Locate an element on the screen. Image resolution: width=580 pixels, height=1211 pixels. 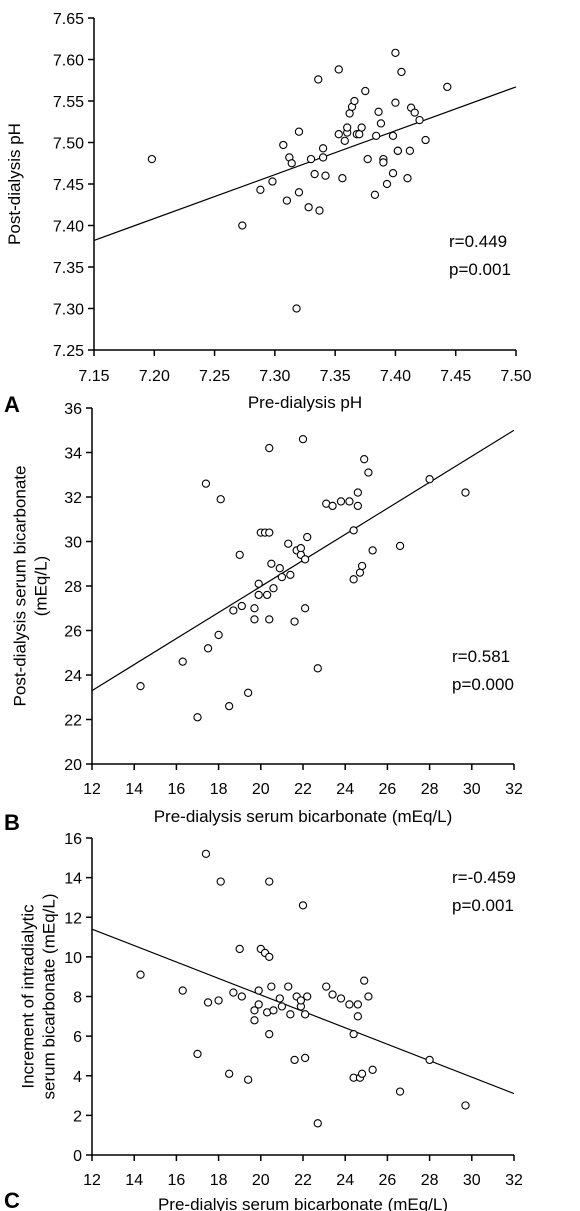
y-axis-label: Post-dialysis pH is located at coordinates (14, 184).